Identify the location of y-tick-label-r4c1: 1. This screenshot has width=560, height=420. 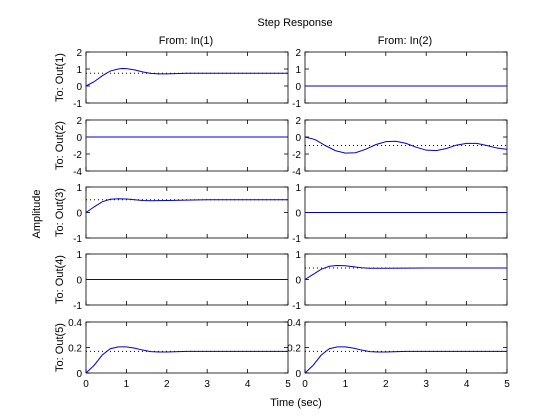
(79, 255).